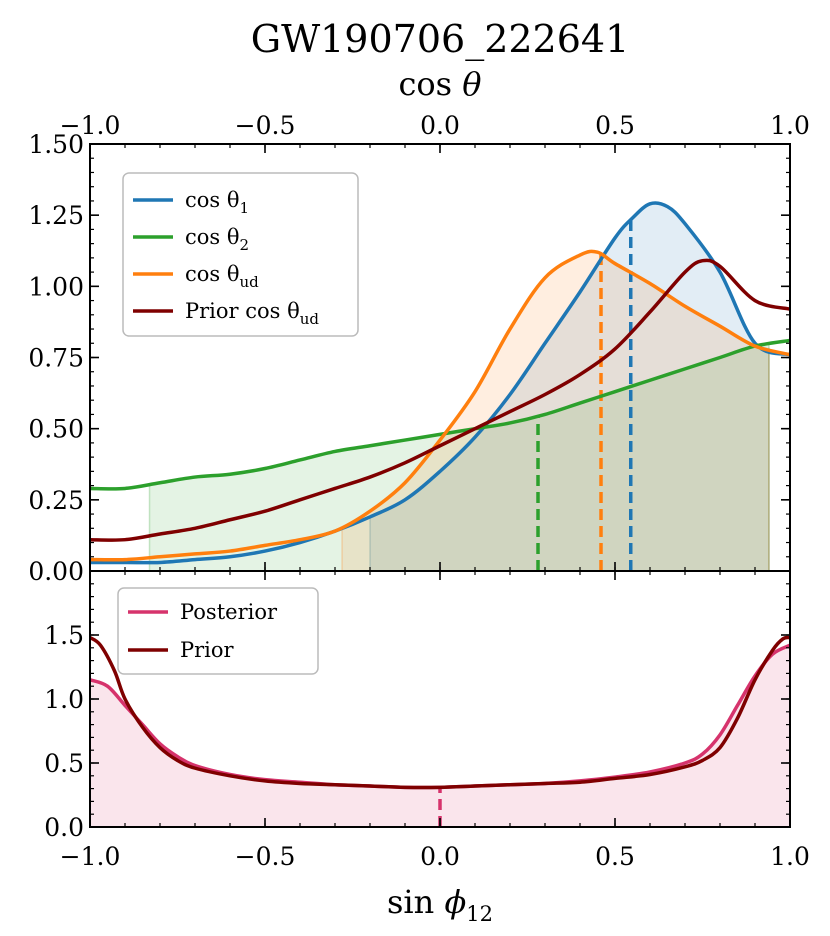  I want to click on bottom-legend-label-1: Prior, so click(207, 650).